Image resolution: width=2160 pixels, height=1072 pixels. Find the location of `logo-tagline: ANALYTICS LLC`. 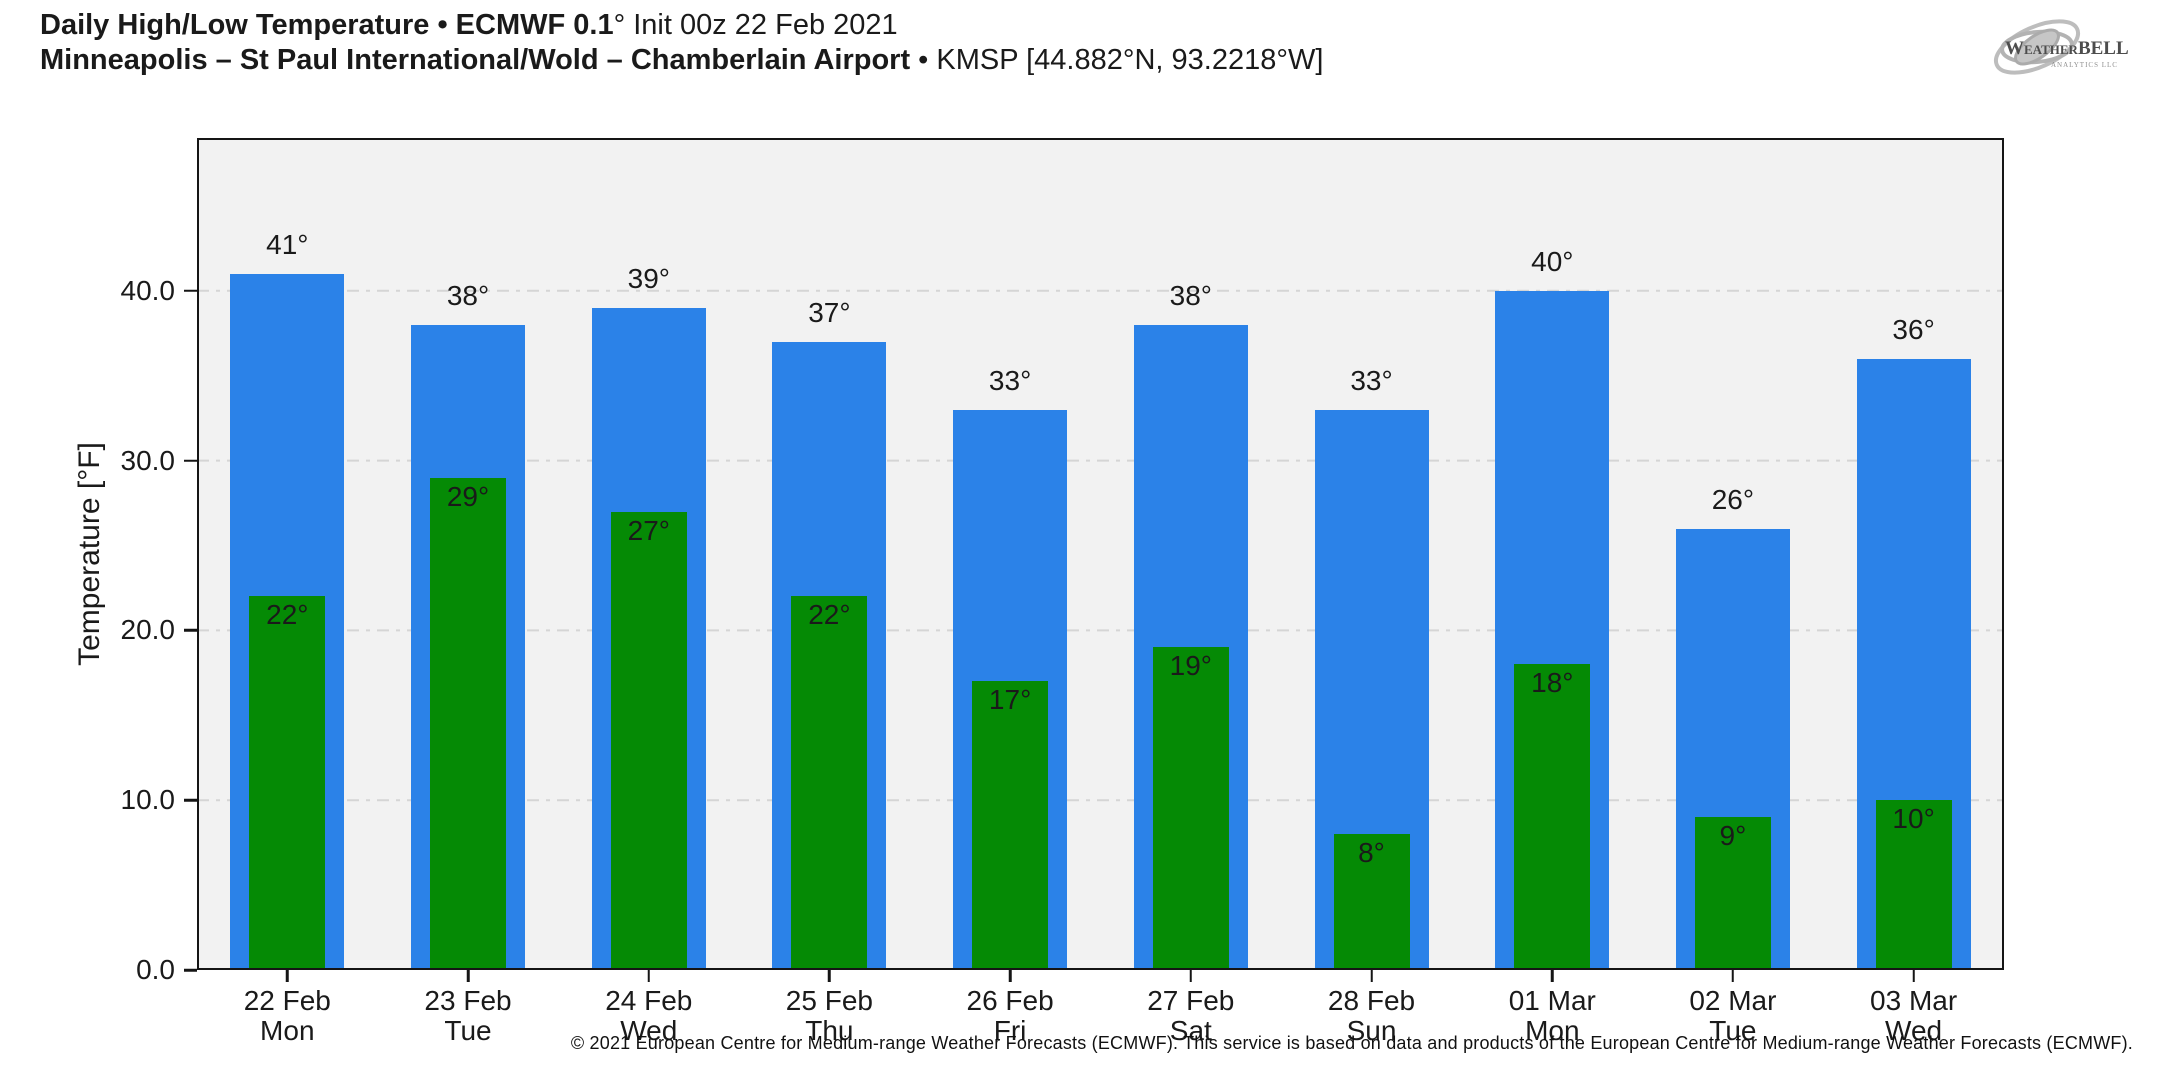

logo-tagline: ANALYTICS LLC is located at coordinates (2084, 65).